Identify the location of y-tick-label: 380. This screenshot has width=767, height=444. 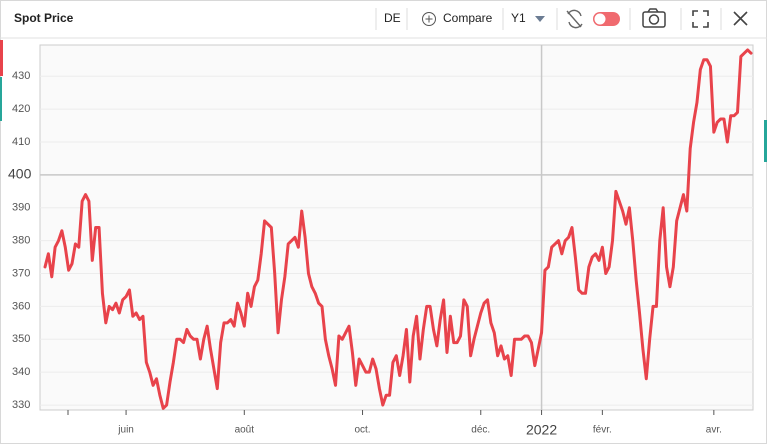
(21, 241).